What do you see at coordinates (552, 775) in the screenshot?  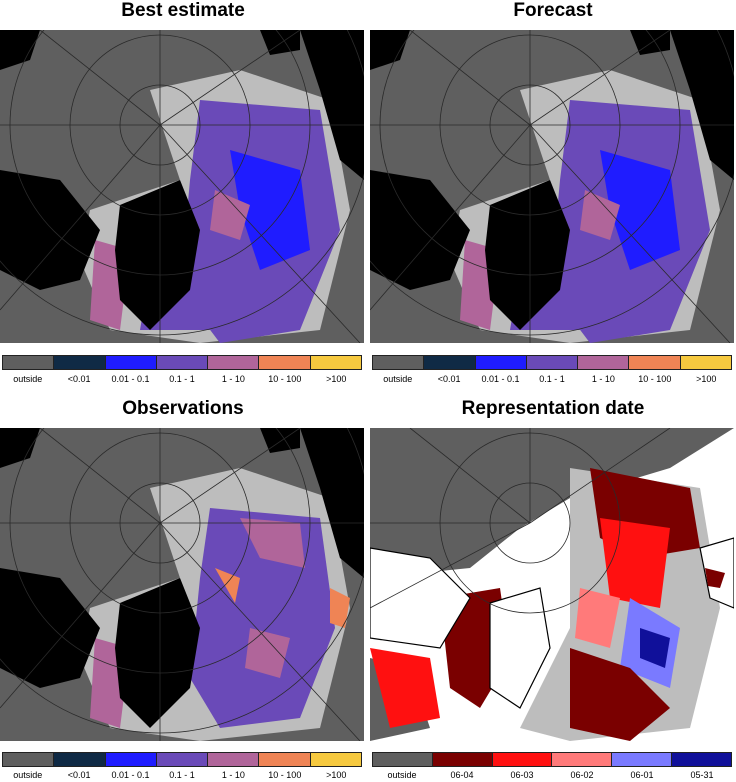 I see `legend-labels: outside 06-04 06-03 06-02 06-01 05-31` at bounding box center [552, 775].